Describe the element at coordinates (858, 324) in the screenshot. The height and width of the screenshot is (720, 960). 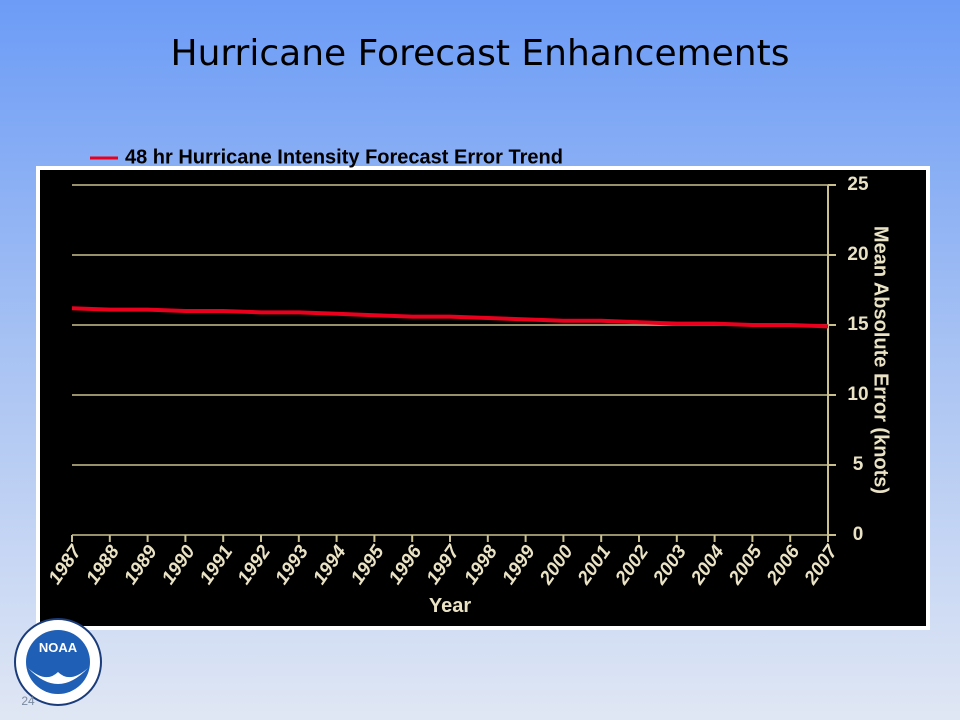
I see `y-tick-label: 15` at that location.